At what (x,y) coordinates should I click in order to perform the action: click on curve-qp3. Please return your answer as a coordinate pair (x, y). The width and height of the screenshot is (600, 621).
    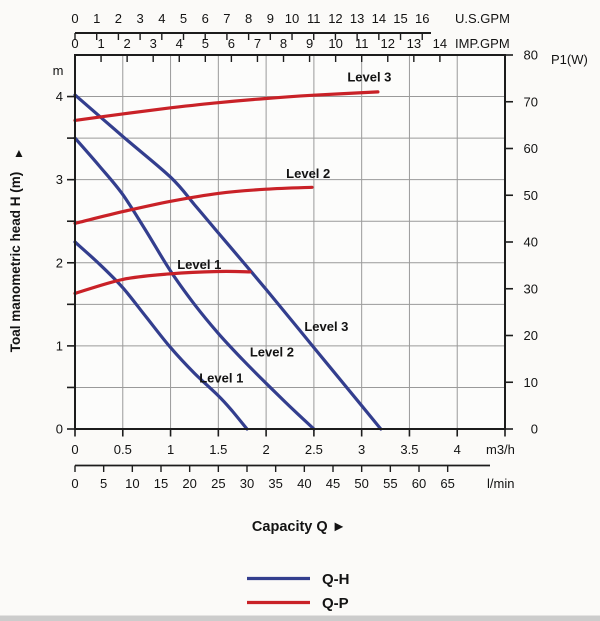
    Looking at the image, I should click on (226, 106).